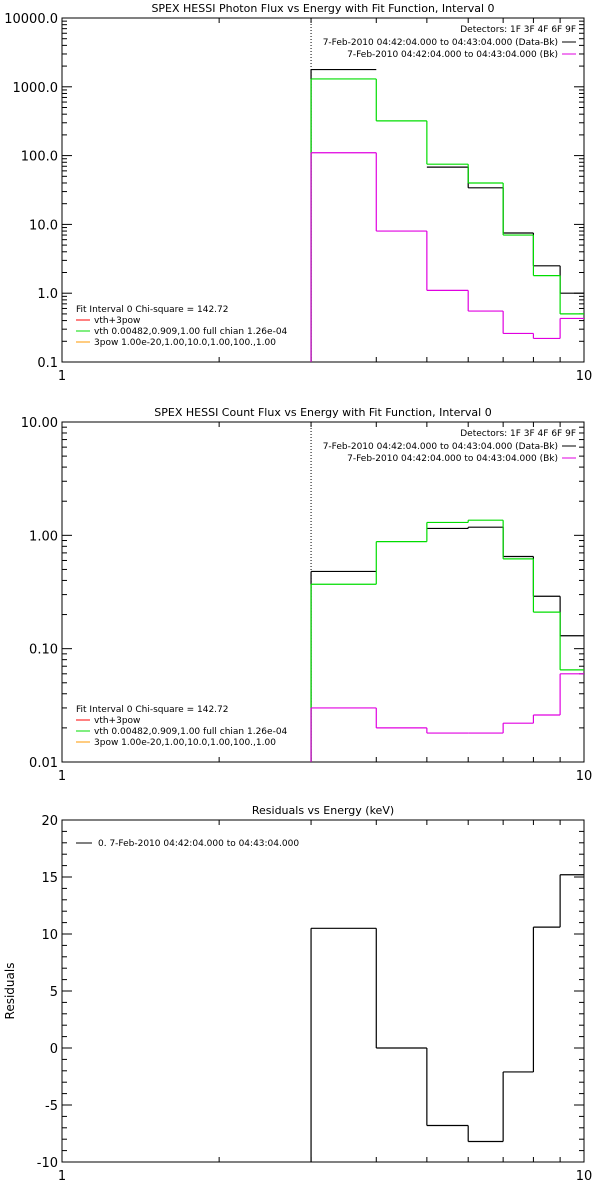 This screenshot has width=600, height=1200. Describe the element at coordinates (47, 294) in the screenshot. I see `y-tick-label: 1.0` at that location.